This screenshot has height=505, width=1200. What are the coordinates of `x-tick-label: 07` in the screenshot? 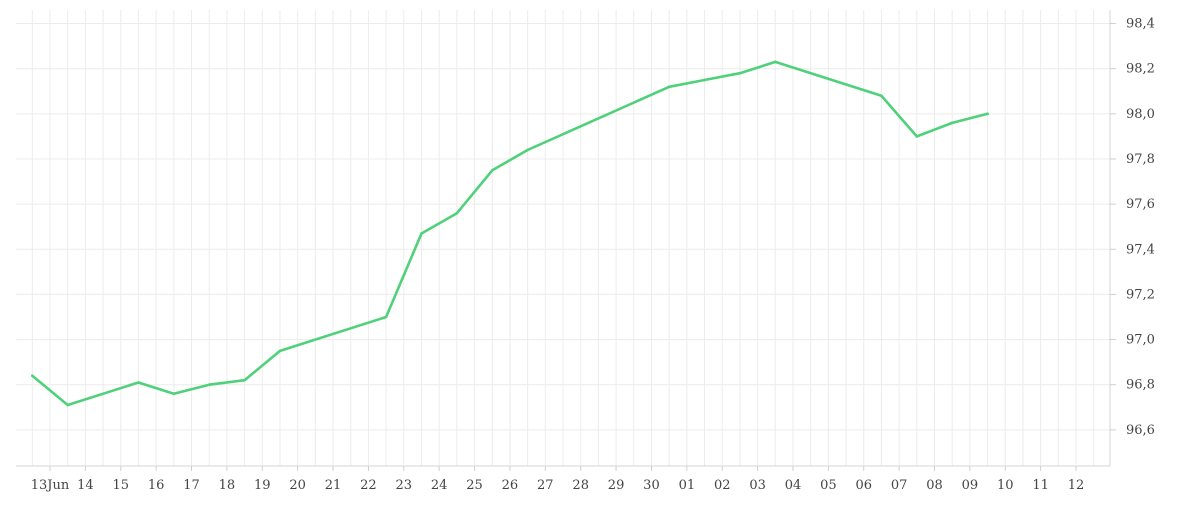 It's located at (899, 485).